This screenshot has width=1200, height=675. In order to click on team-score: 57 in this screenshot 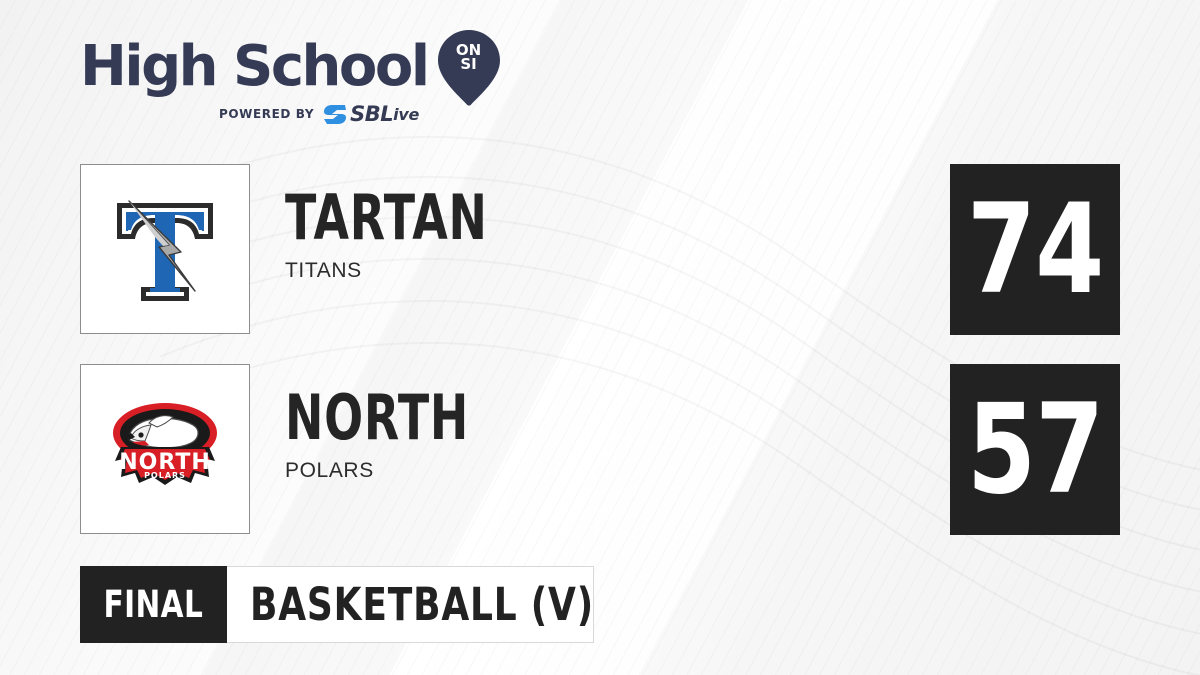, I will do `click(1035, 449)`.